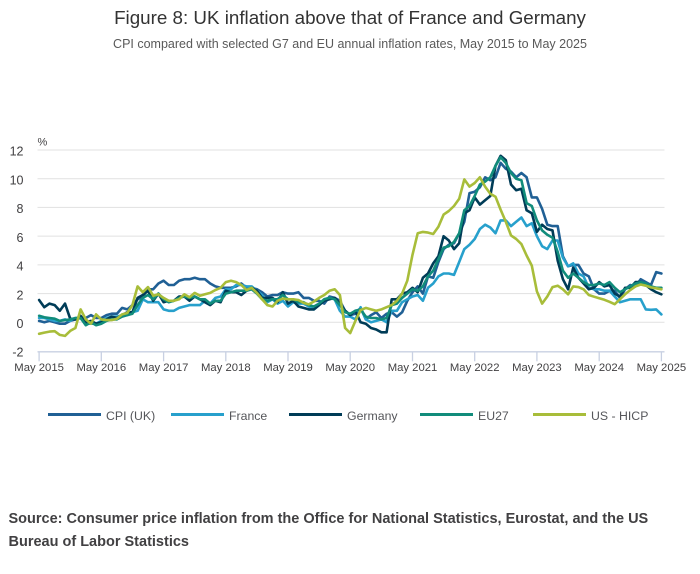  I want to click on svg-text: 0, so click(20, 324).